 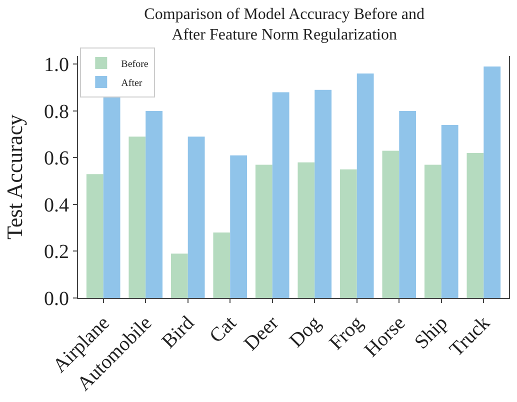 I want to click on y-tick-label: 0.2, so click(x=56, y=252).